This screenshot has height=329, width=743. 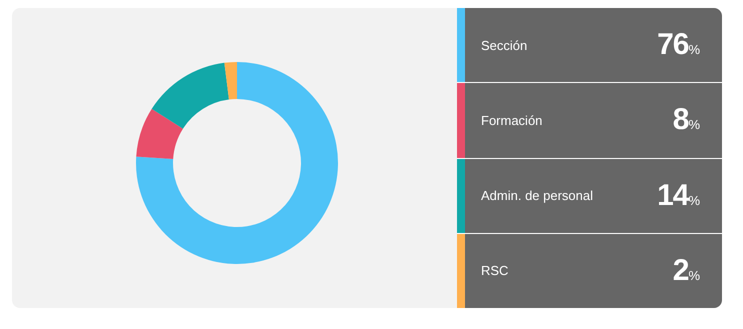 I want to click on data-label: 14%, so click(x=678, y=195).